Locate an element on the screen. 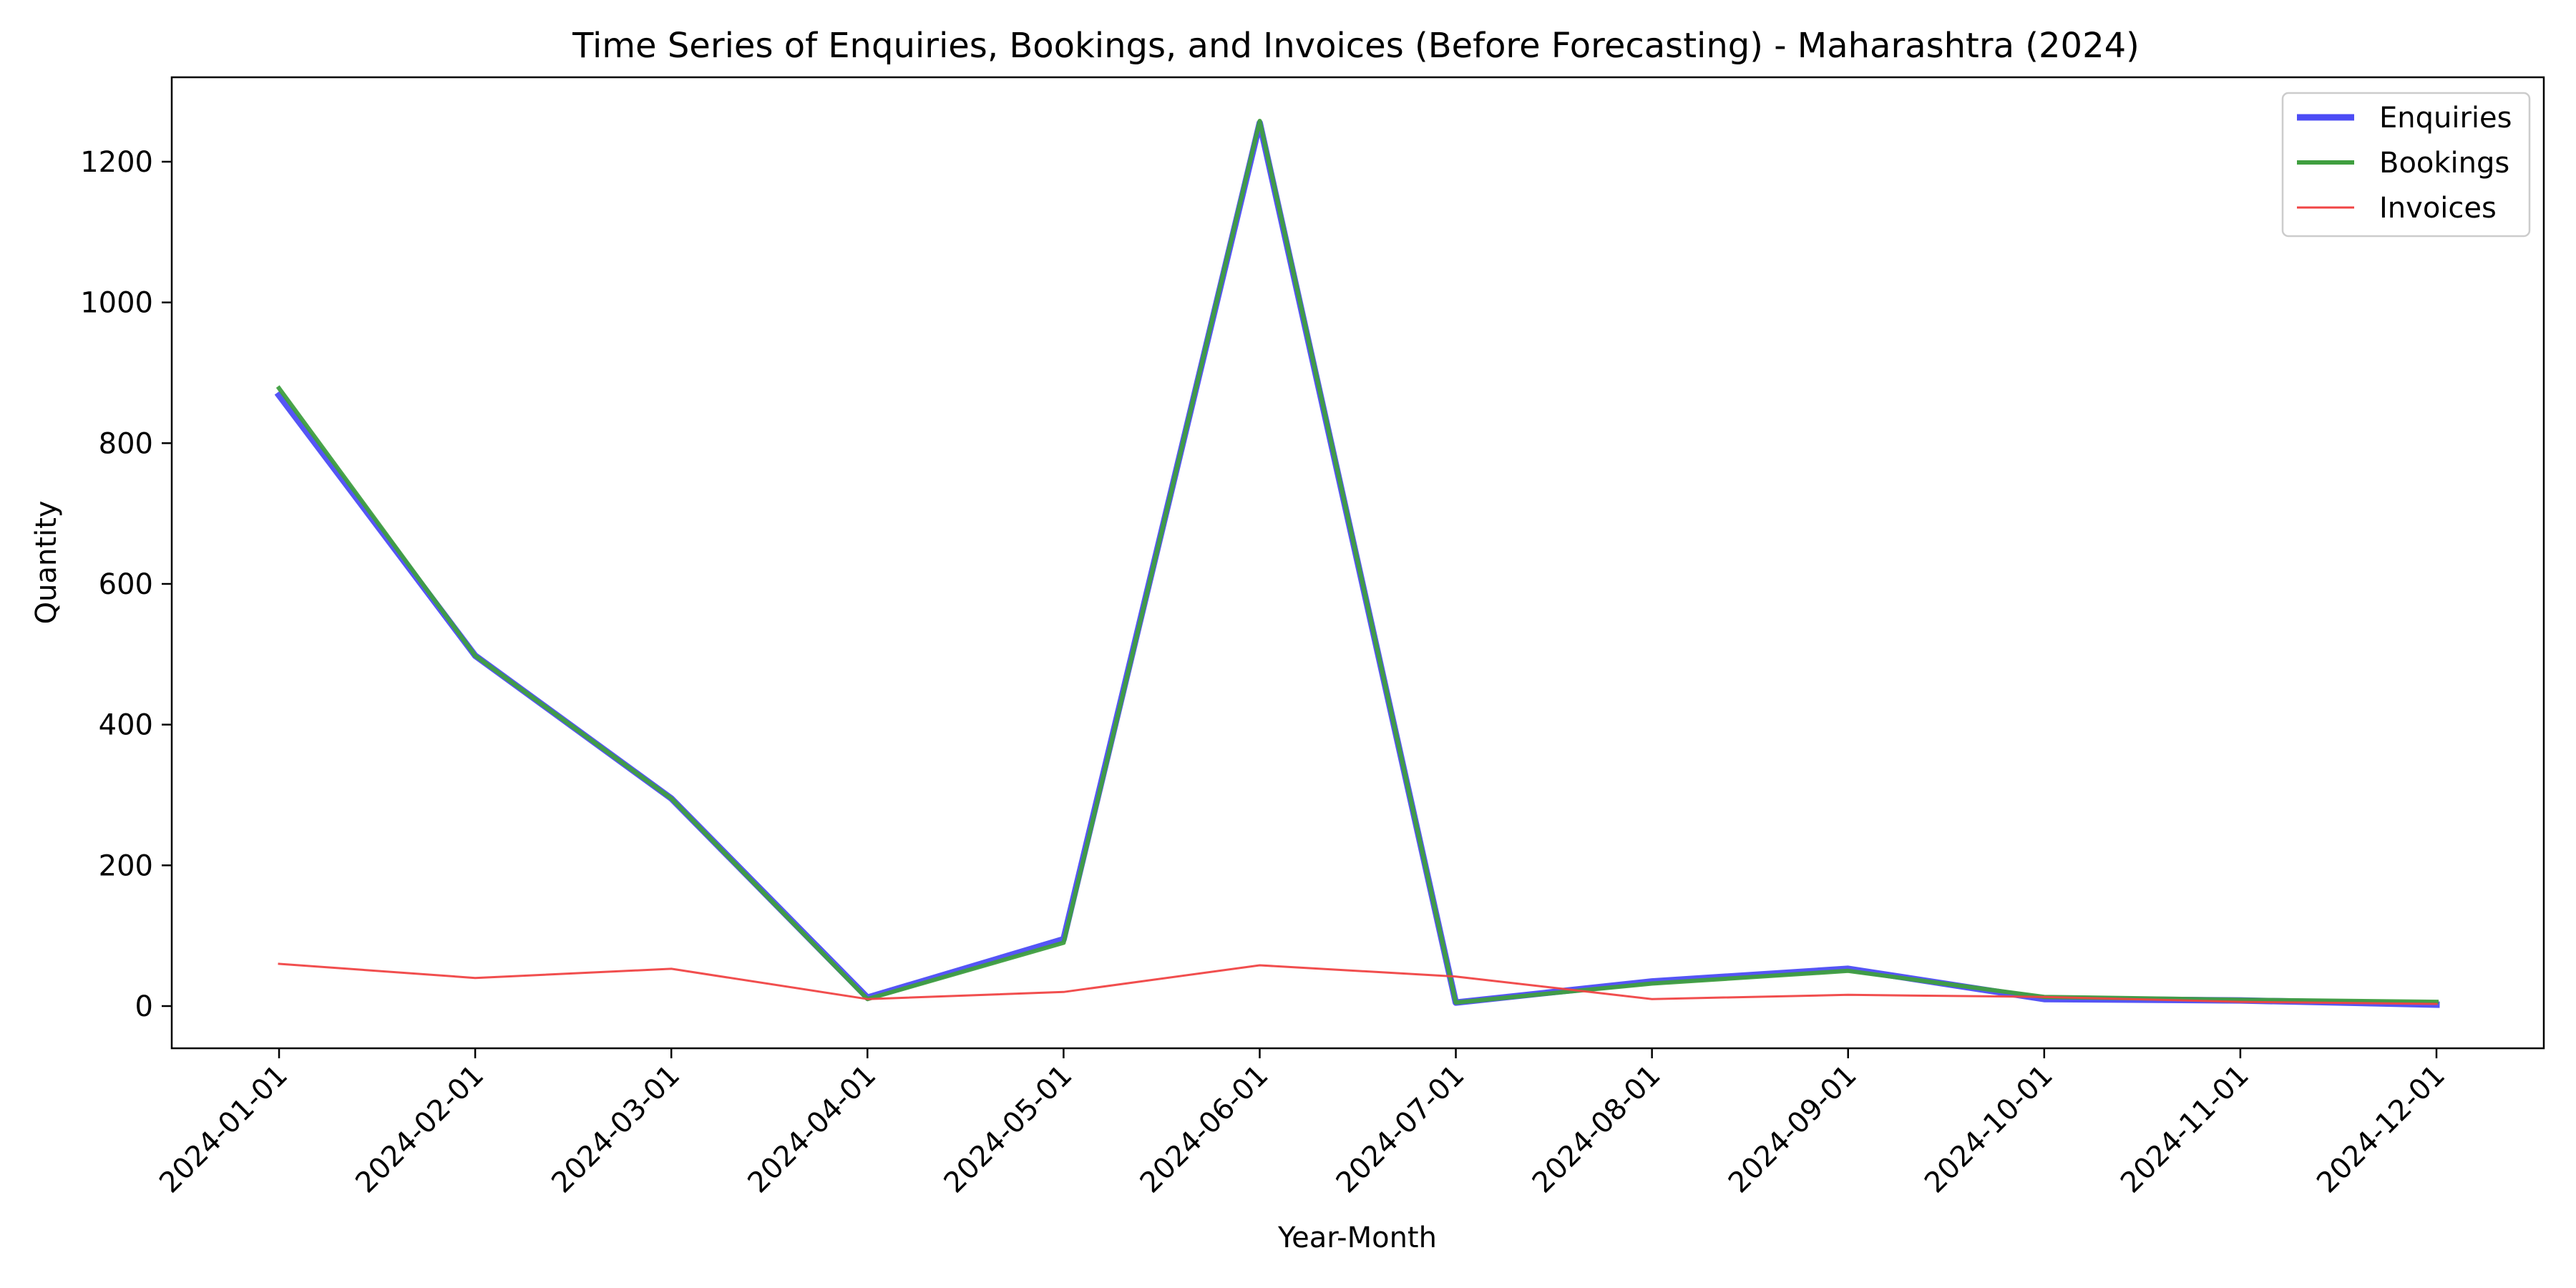 Image resolution: width=2576 pixels, height=1288 pixels. y-tick-label: 600 is located at coordinates (126, 584).